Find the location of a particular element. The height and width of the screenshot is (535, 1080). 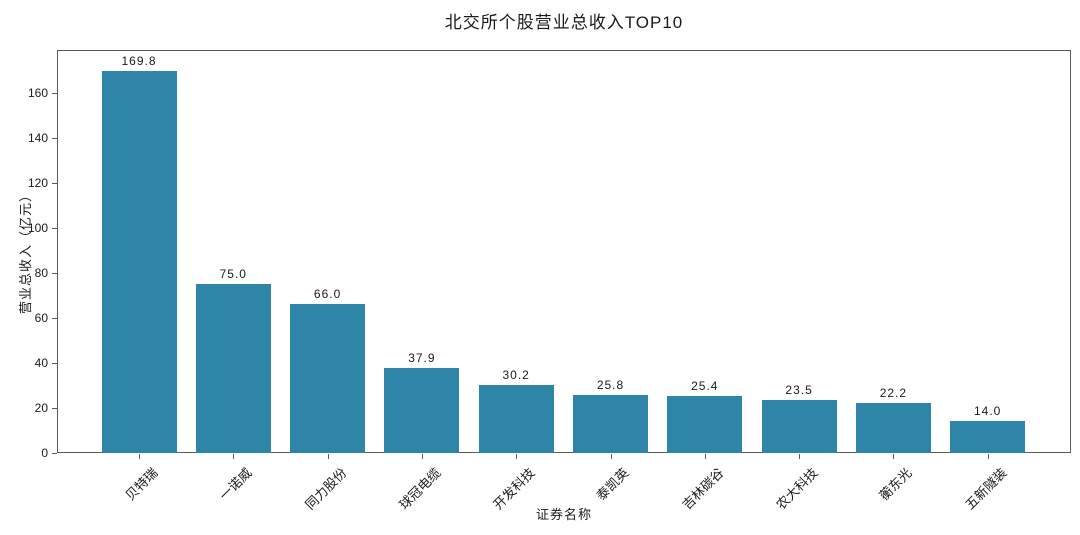

y-tick-label: 140 is located at coordinates (37, 137).